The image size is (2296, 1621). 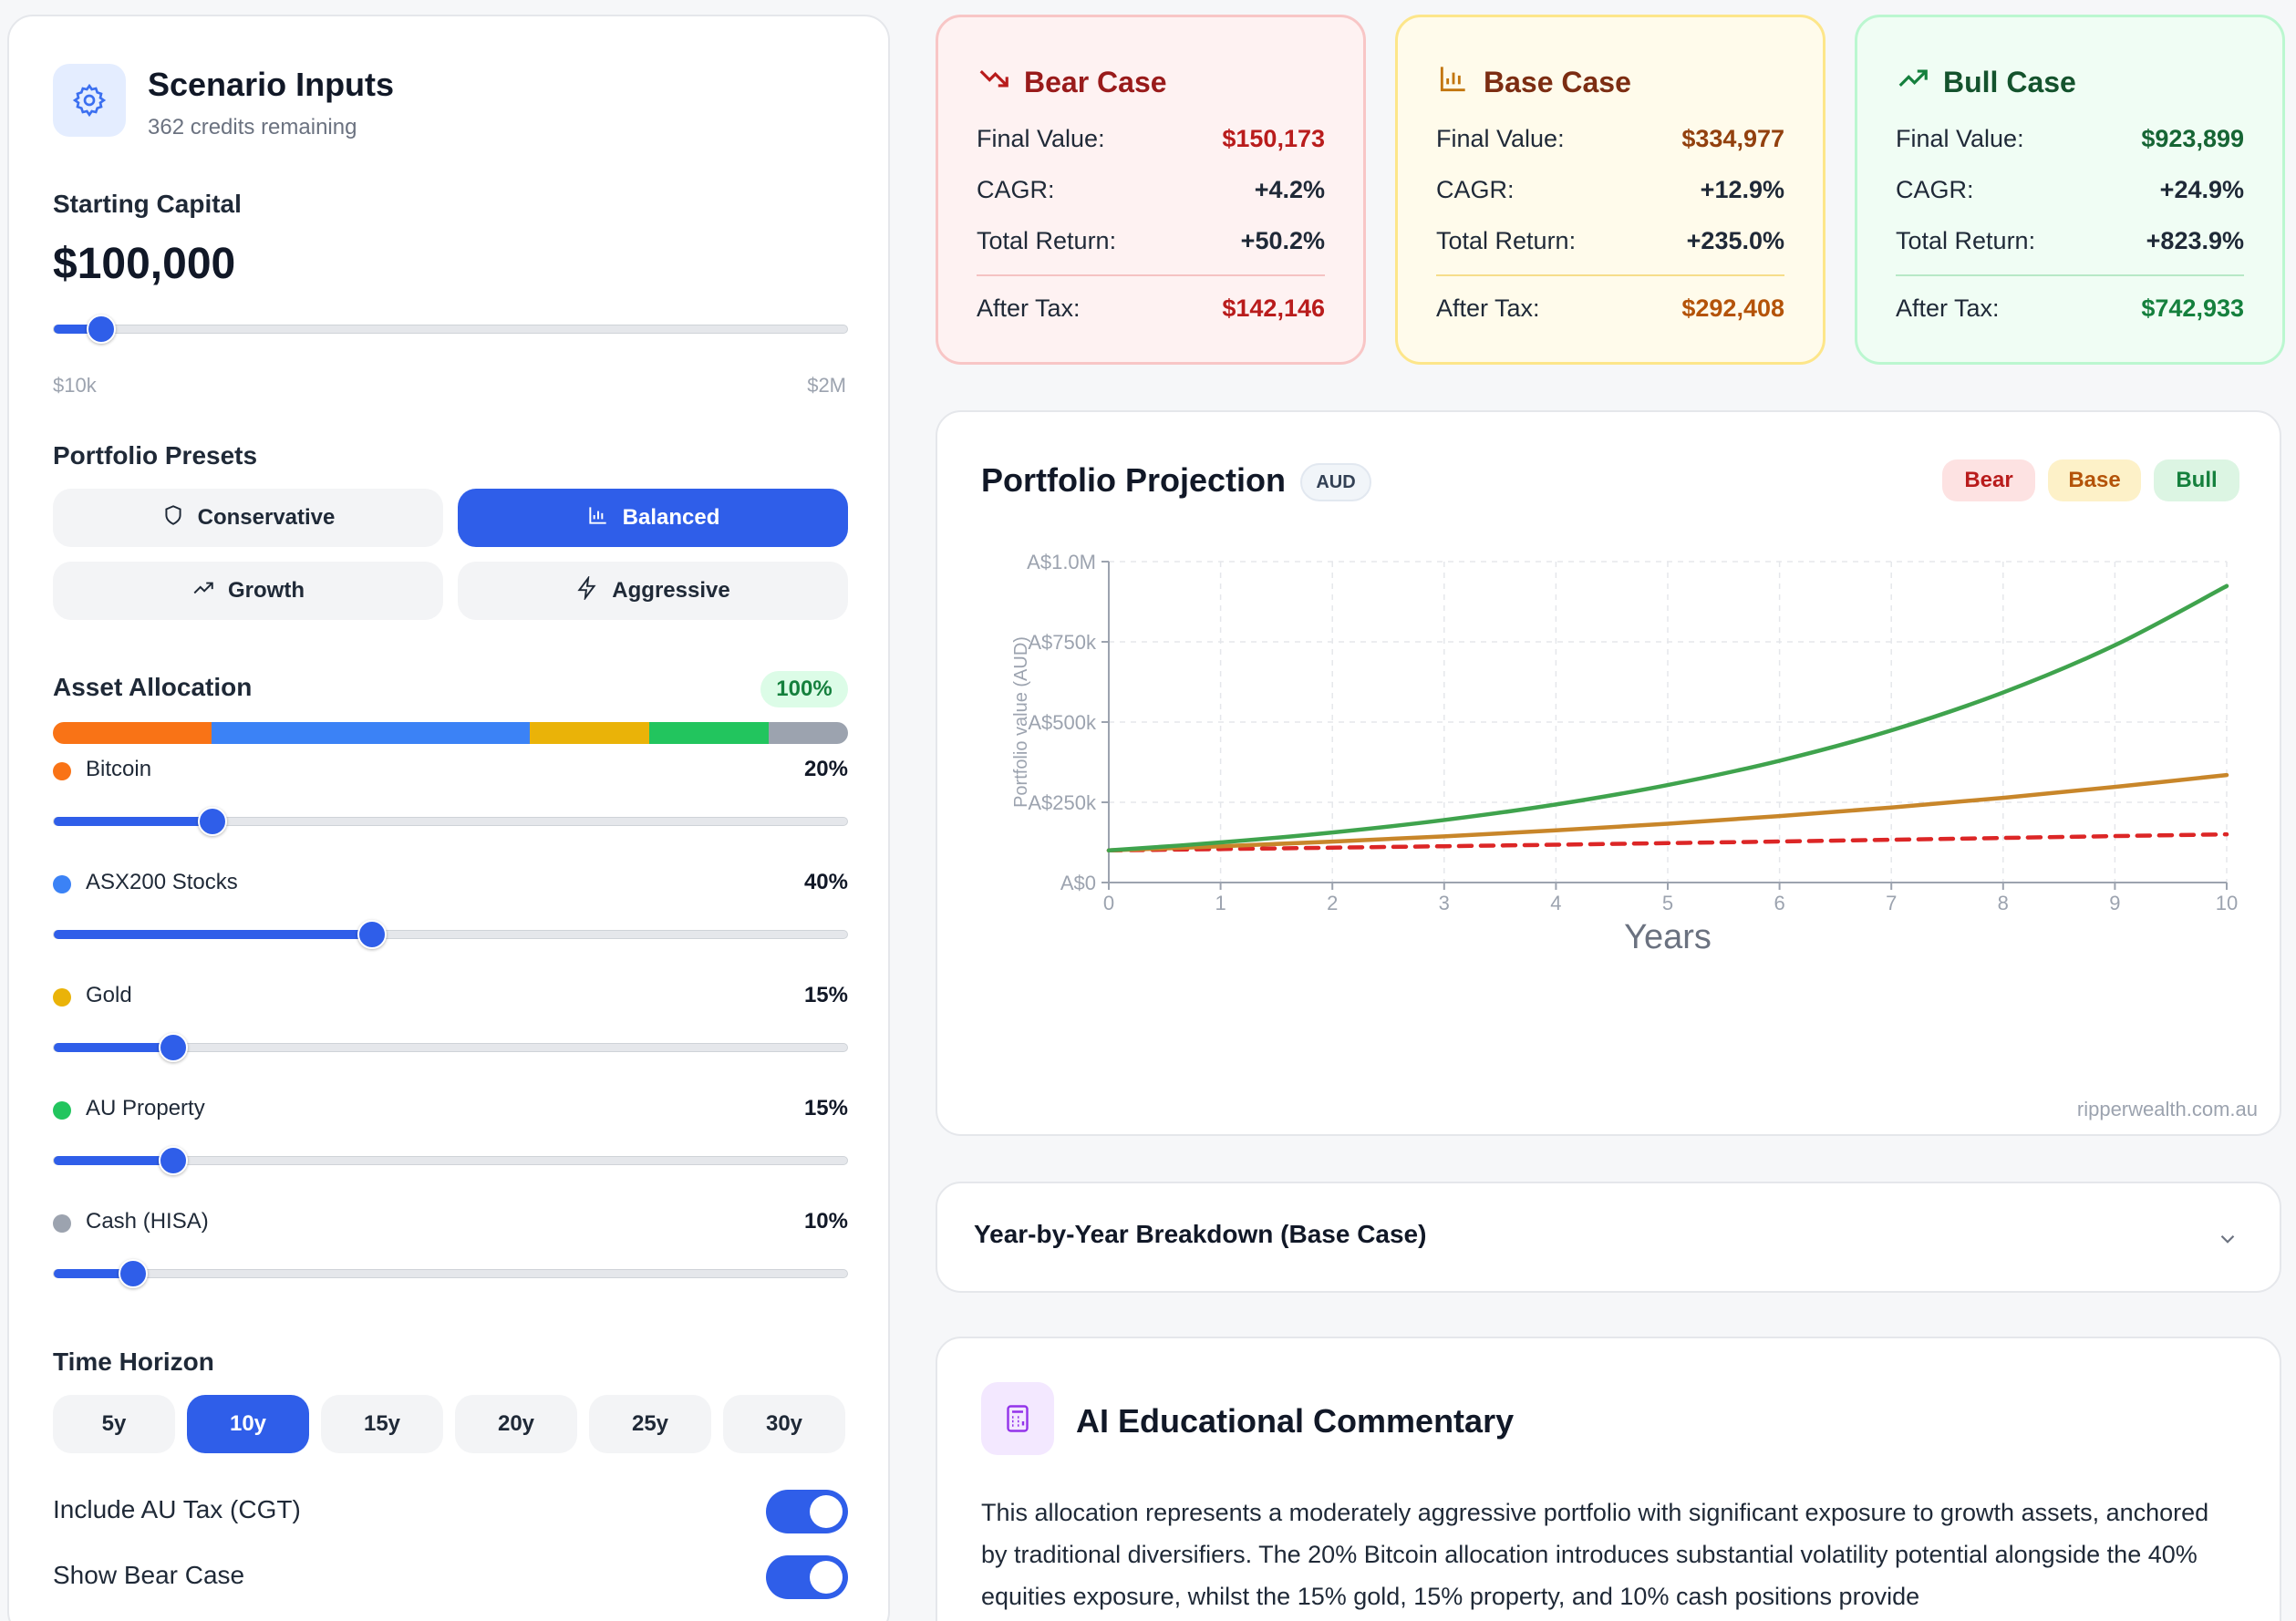 I want to click on horizon-button-30y: 30y, so click(x=784, y=1424).